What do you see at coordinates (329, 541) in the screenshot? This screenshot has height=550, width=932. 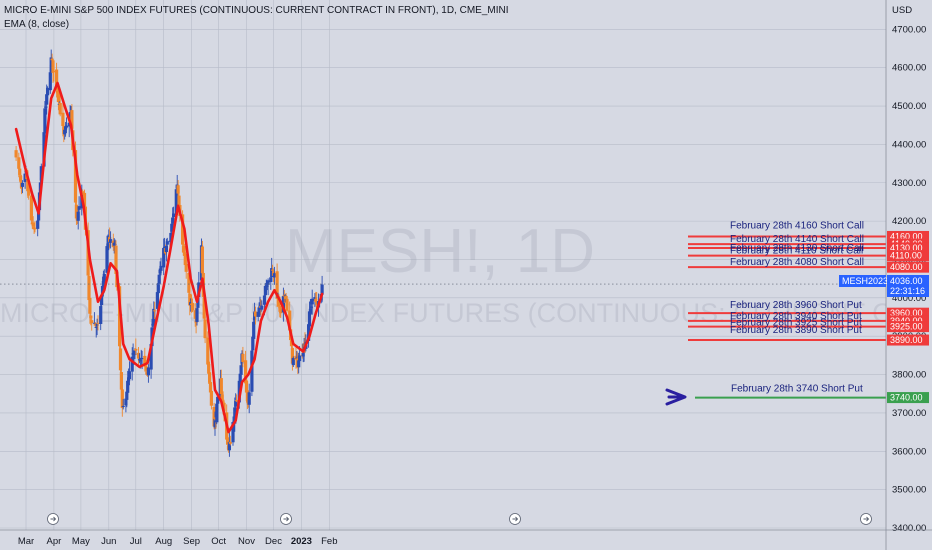 I see `time-tick-label: Feb` at bounding box center [329, 541].